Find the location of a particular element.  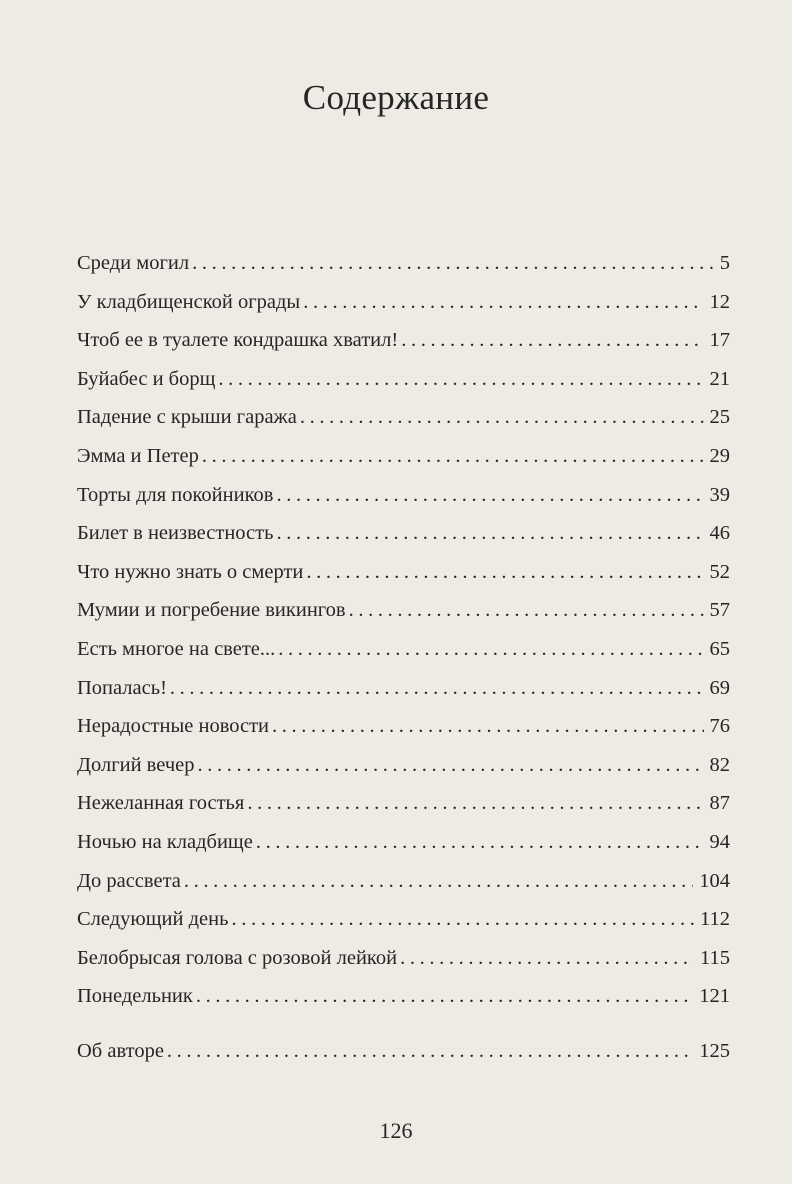

toc-entry-title: Буйабес и борщ is located at coordinates (146, 378).